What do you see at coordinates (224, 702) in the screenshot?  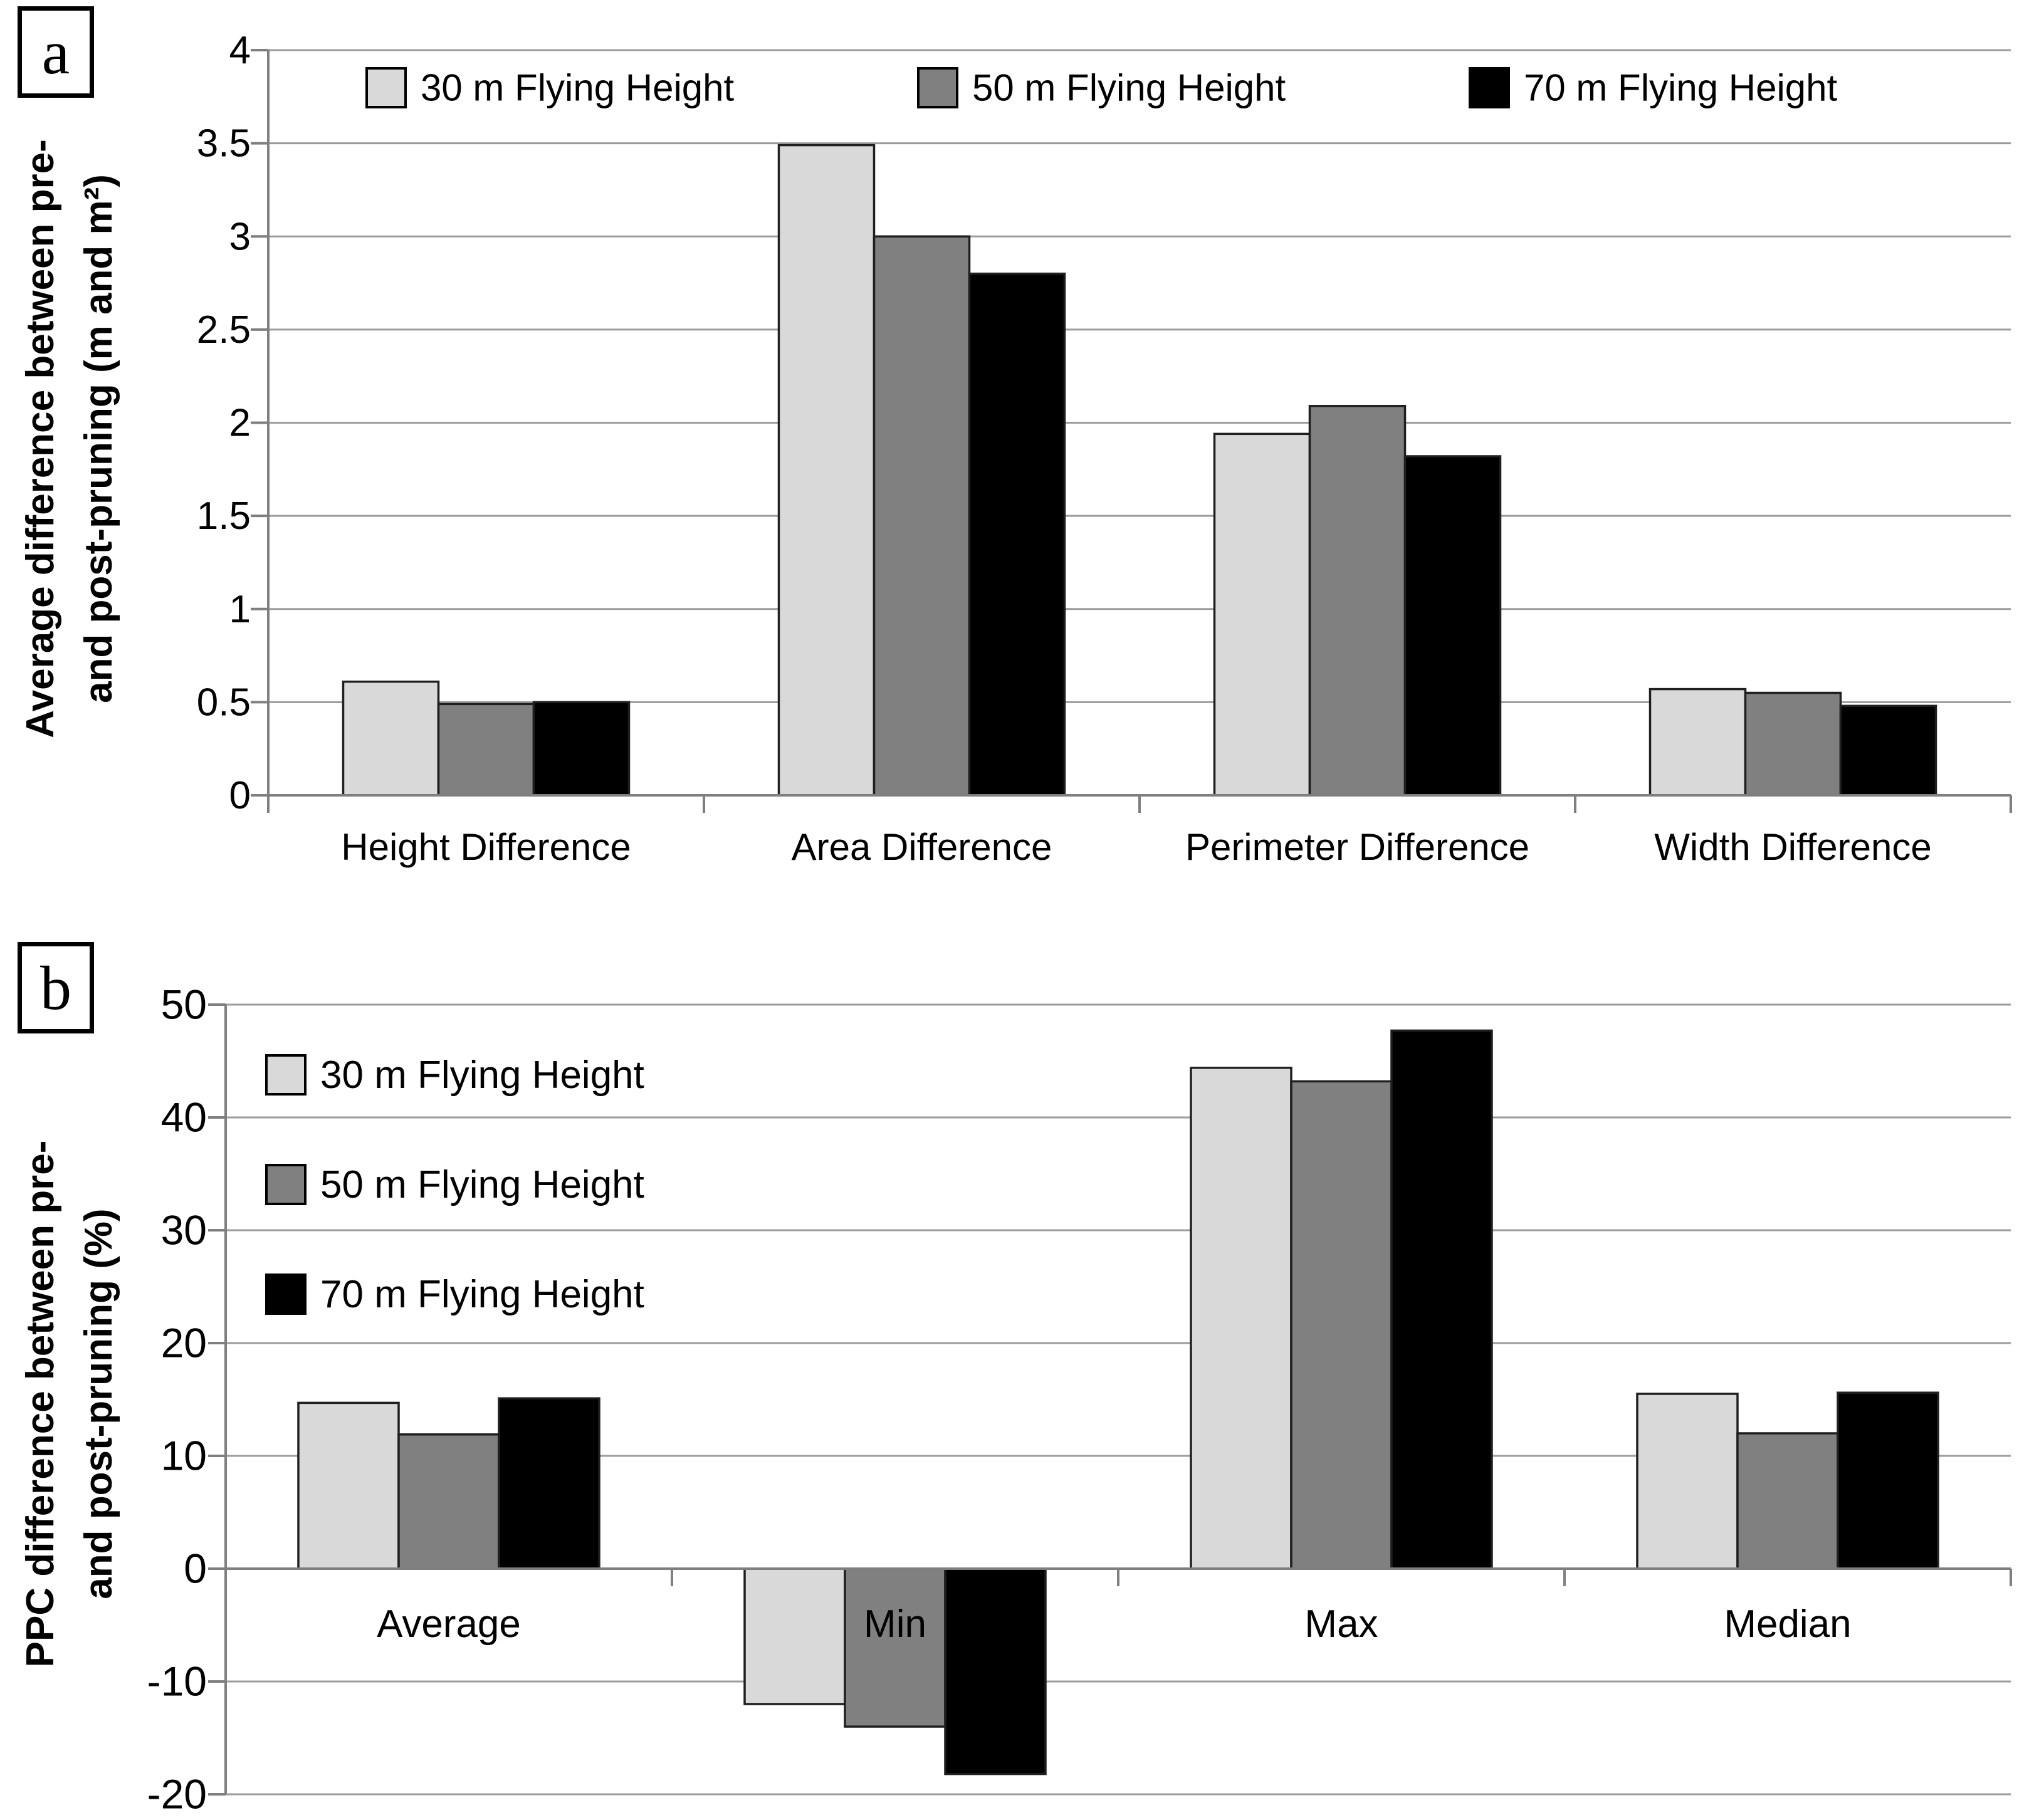 I see `y-tick-label: 0.5` at bounding box center [224, 702].